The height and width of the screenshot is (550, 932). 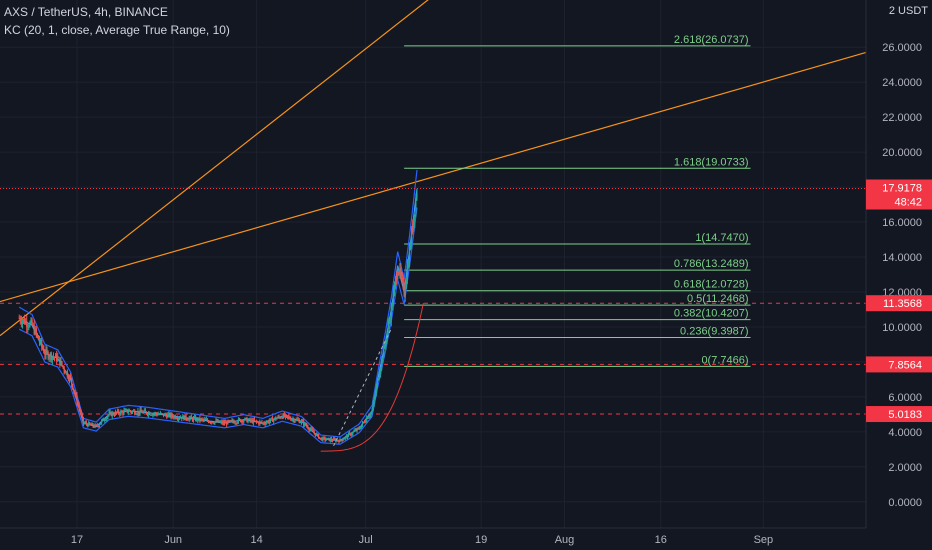 I want to click on time-axis, so click(x=466, y=539).